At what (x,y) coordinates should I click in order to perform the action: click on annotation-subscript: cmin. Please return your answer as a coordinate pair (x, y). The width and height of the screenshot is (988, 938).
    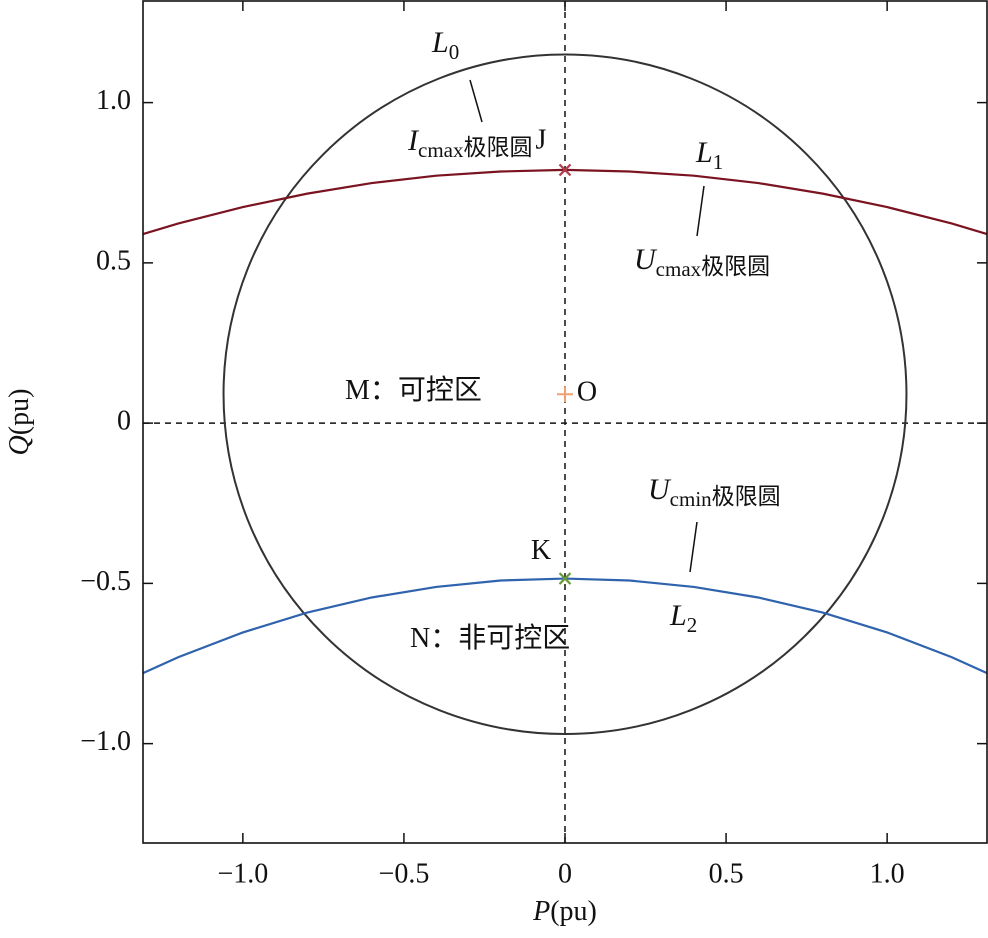
    Looking at the image, I should click on (691, 499).